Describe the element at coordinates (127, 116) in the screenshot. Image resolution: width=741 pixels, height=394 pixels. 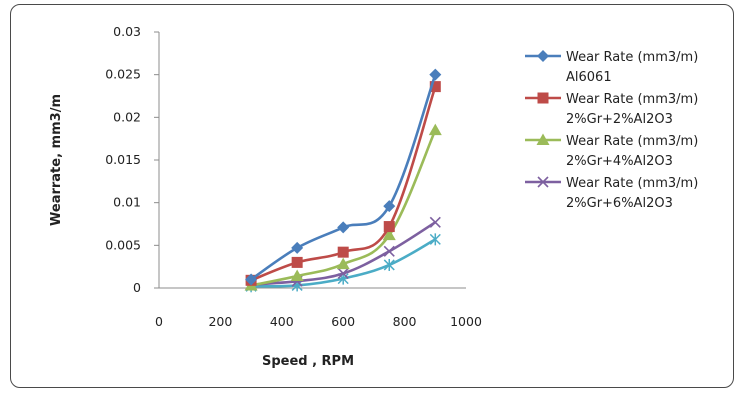
I see `y-tick-label: 0.02` at that location.